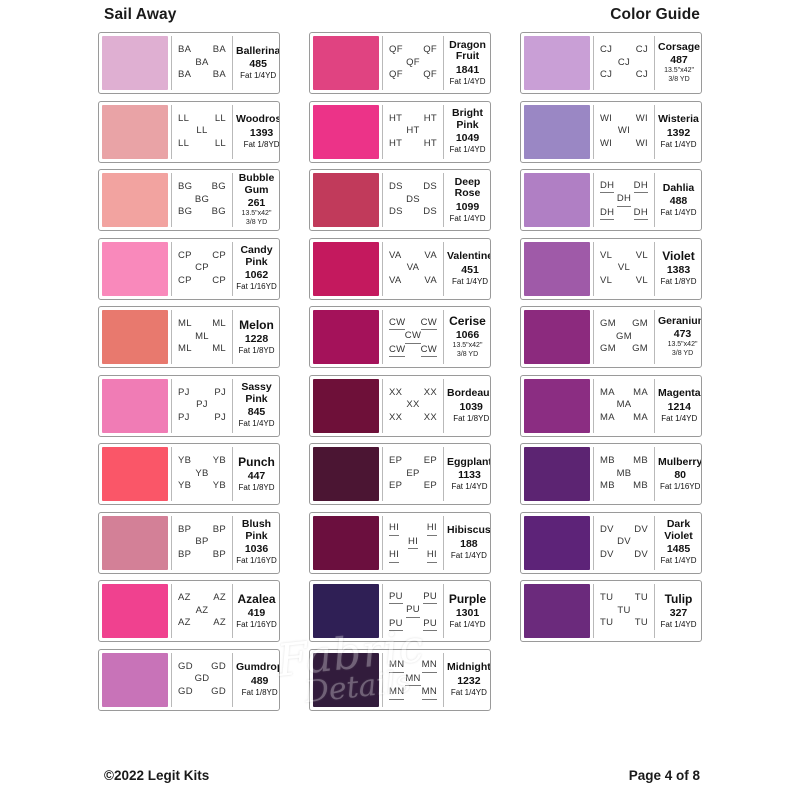  Describe the element at coordinates (400, 268) in the screenshot. I see `fabric-swatch-card: VA VA VA VA VA Valentine 451 Fat 1/4YD` at that location.